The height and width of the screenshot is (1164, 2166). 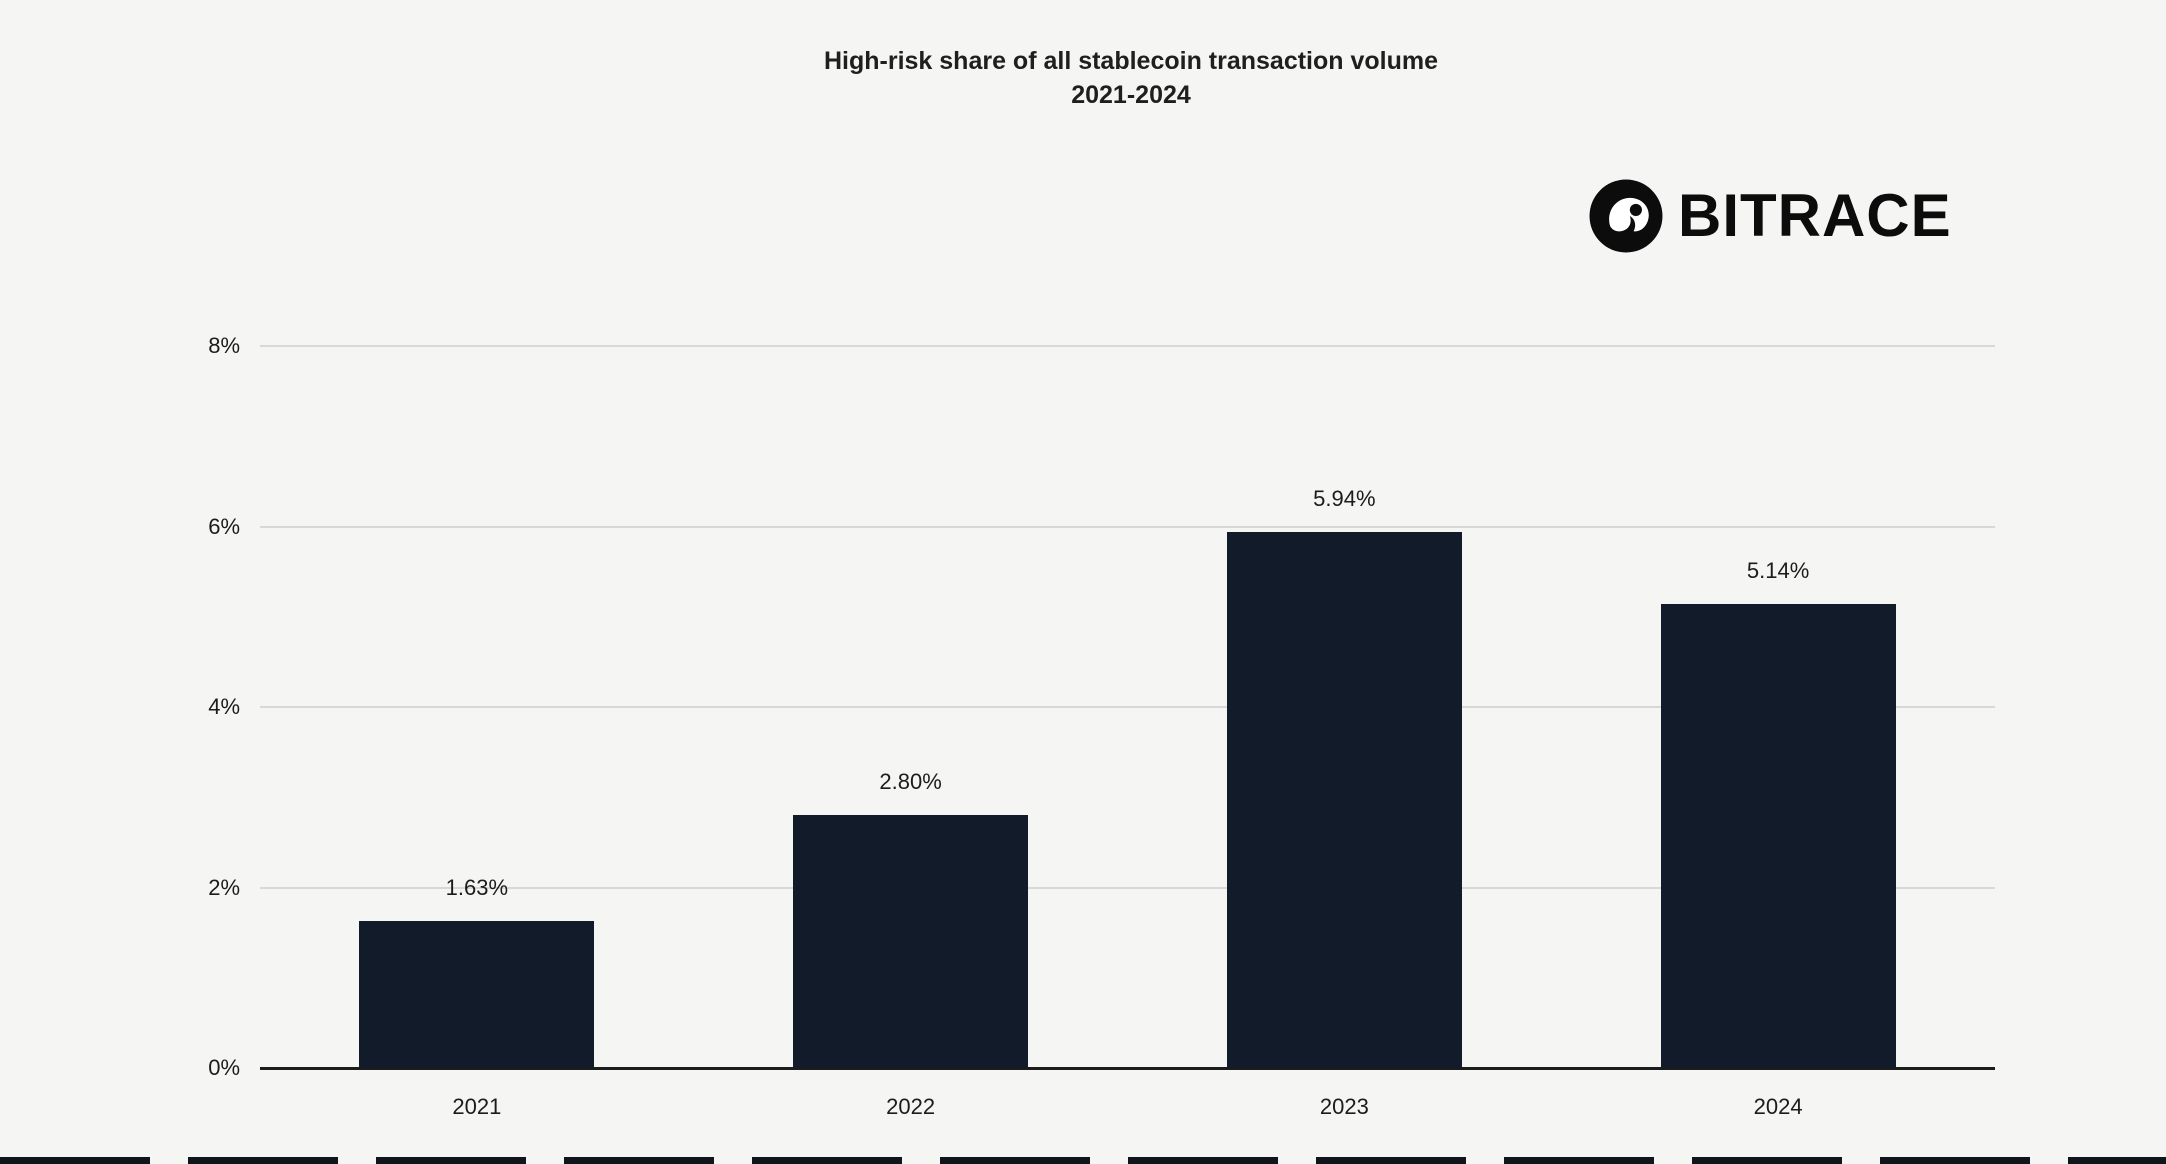 I want to click on y-axis-tick-label: 0%, so click(x=224, y=1067).